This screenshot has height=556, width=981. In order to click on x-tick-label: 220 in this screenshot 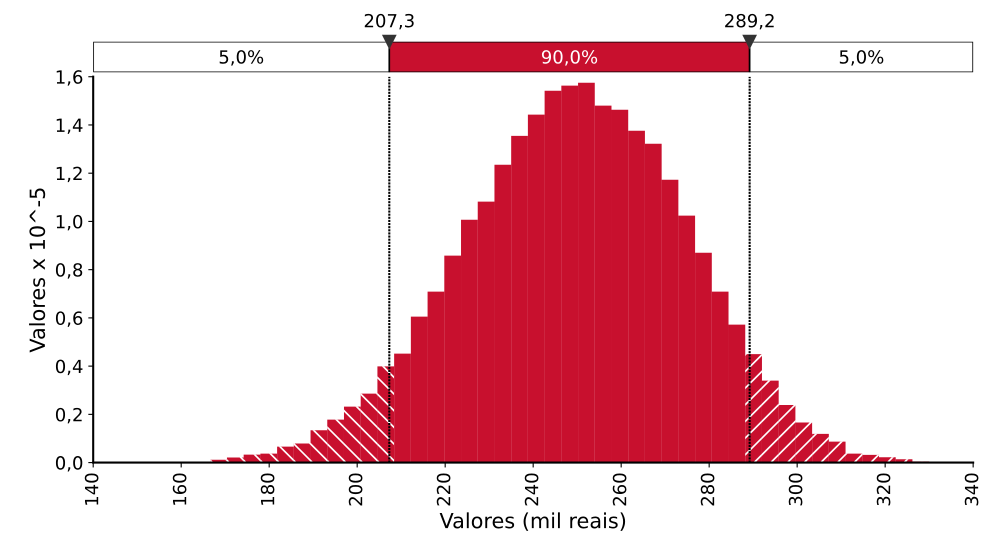, I will do `click(443, 490)`.